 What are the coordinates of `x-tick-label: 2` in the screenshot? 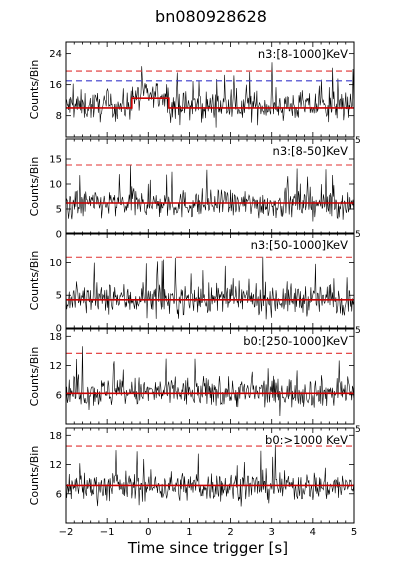 It's located at (230, 532).